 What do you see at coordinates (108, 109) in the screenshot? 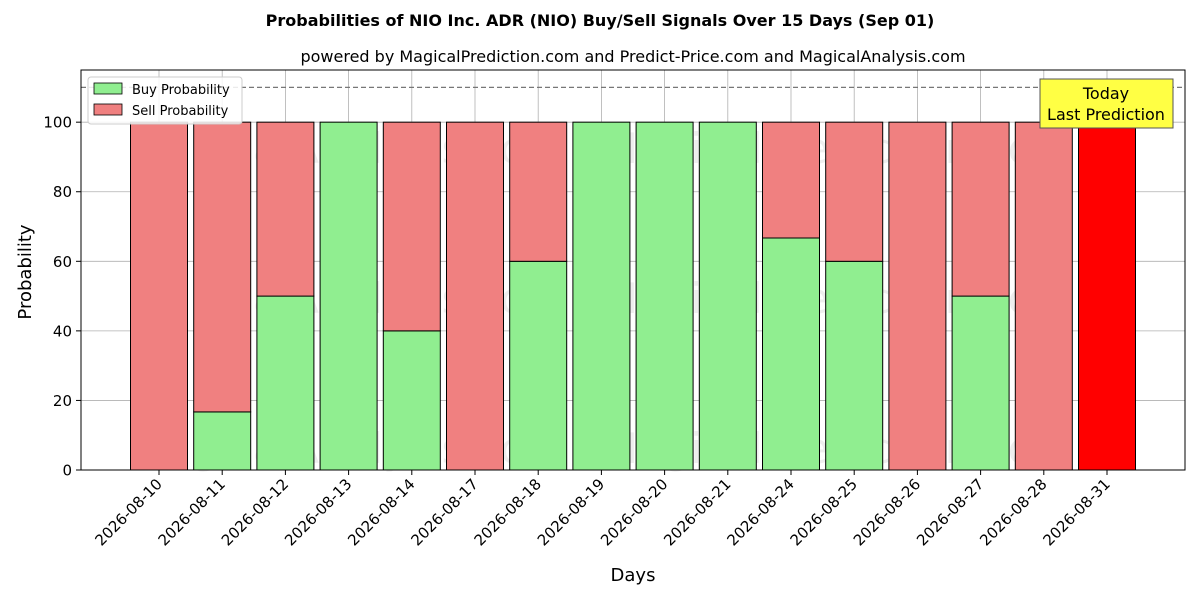
I see `legend-swatch-sell` at bounding box center [108, 109].